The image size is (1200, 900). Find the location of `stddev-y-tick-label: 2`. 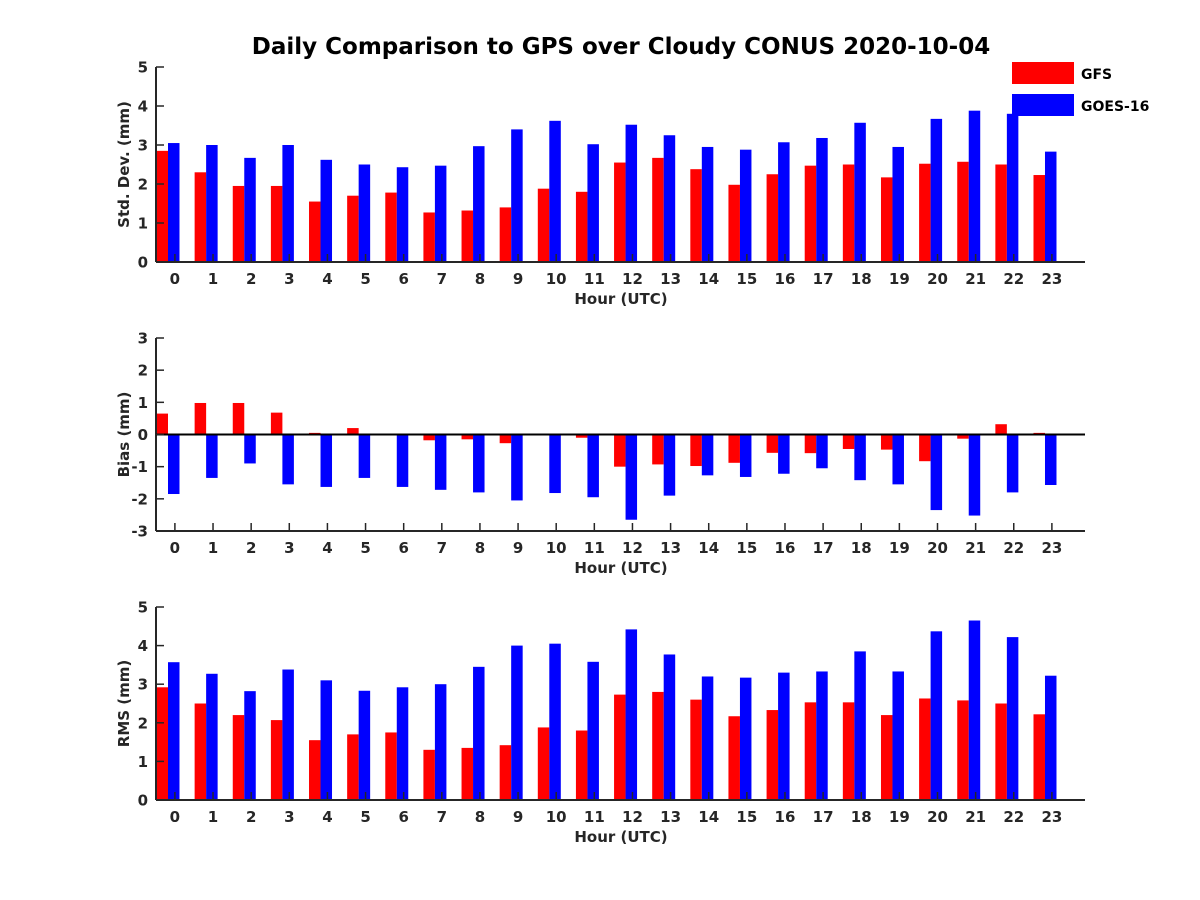

stddev-y-tick-label: 2 is located at coordinates (143, 185).